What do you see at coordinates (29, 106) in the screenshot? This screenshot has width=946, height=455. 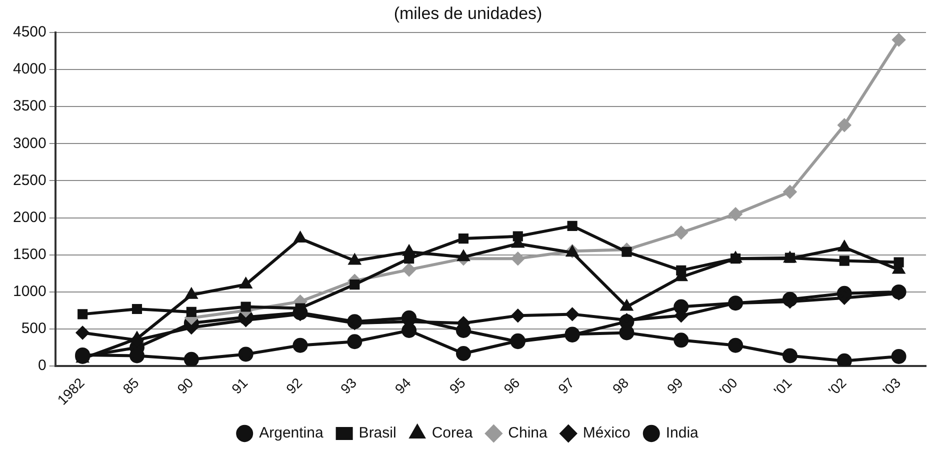 I see `y-tick-label: 3500` at bounding box center [29, 106].